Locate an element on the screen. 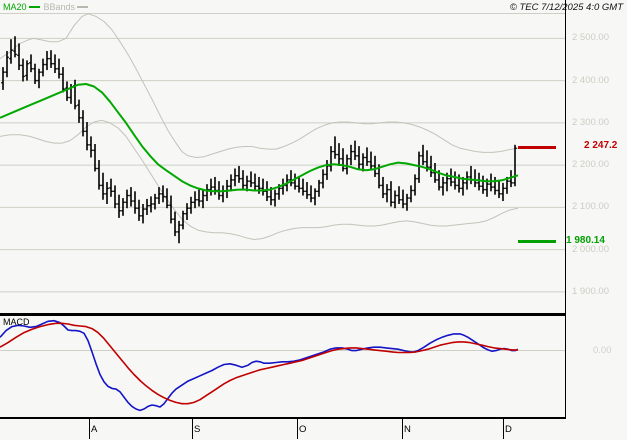 This screenshot has height=440, width=627. price-tick-label: 2 000.00 is located at coordinates (590, 249).